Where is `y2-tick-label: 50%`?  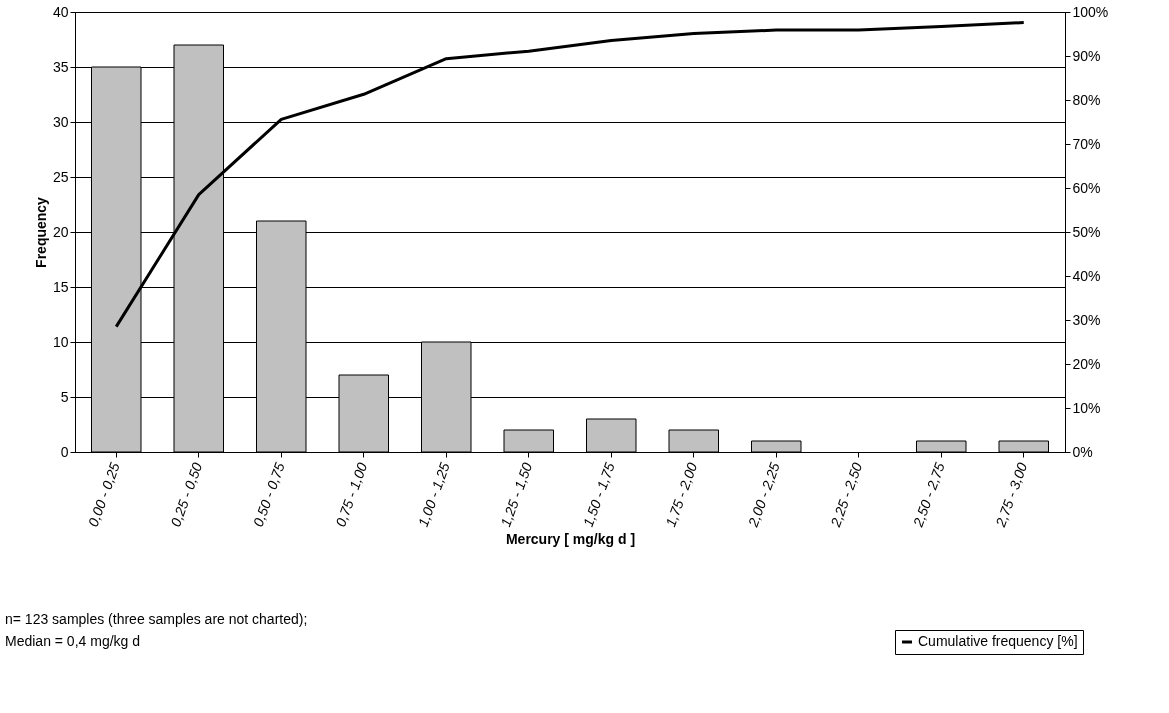
y2-tick-label: 50% is located at coordinates (1086, 231).